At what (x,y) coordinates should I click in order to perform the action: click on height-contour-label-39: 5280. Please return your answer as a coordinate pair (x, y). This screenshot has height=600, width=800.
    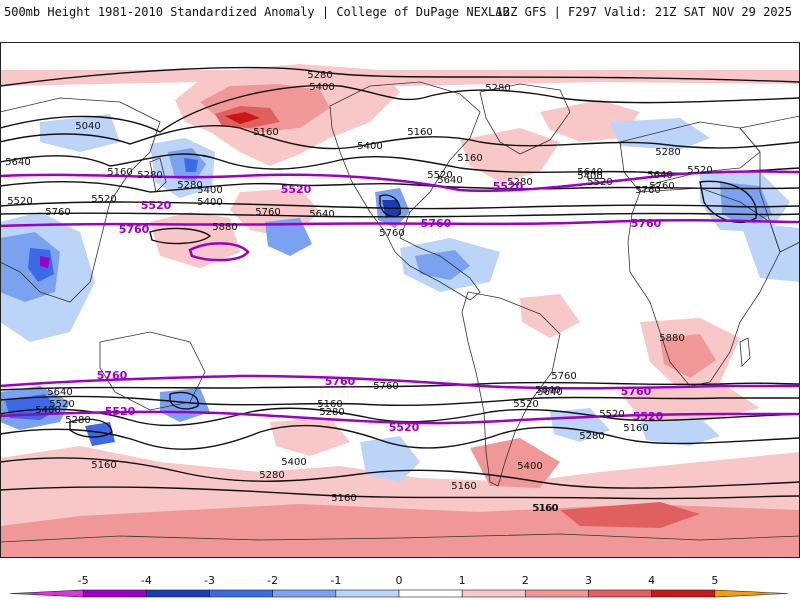
    Looking at the image, I should click on (331, 412).